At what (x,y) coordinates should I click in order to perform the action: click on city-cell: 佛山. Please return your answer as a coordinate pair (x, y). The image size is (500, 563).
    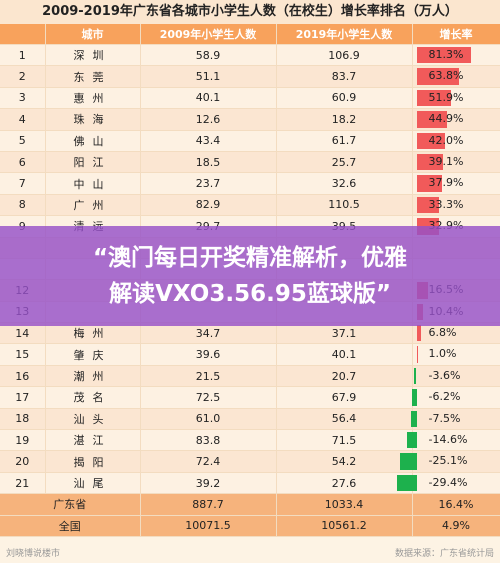
    Looking at the image, I should click on (93, 141).